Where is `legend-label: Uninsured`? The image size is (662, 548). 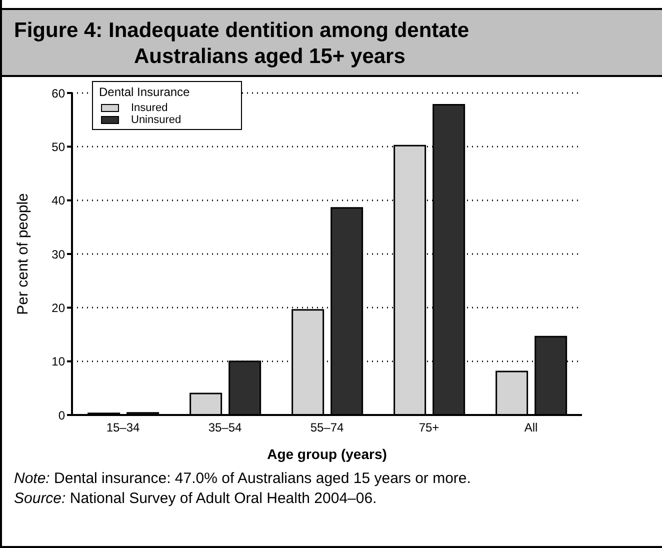 legend-label: Uninsured is located at coordinates (156, 120).